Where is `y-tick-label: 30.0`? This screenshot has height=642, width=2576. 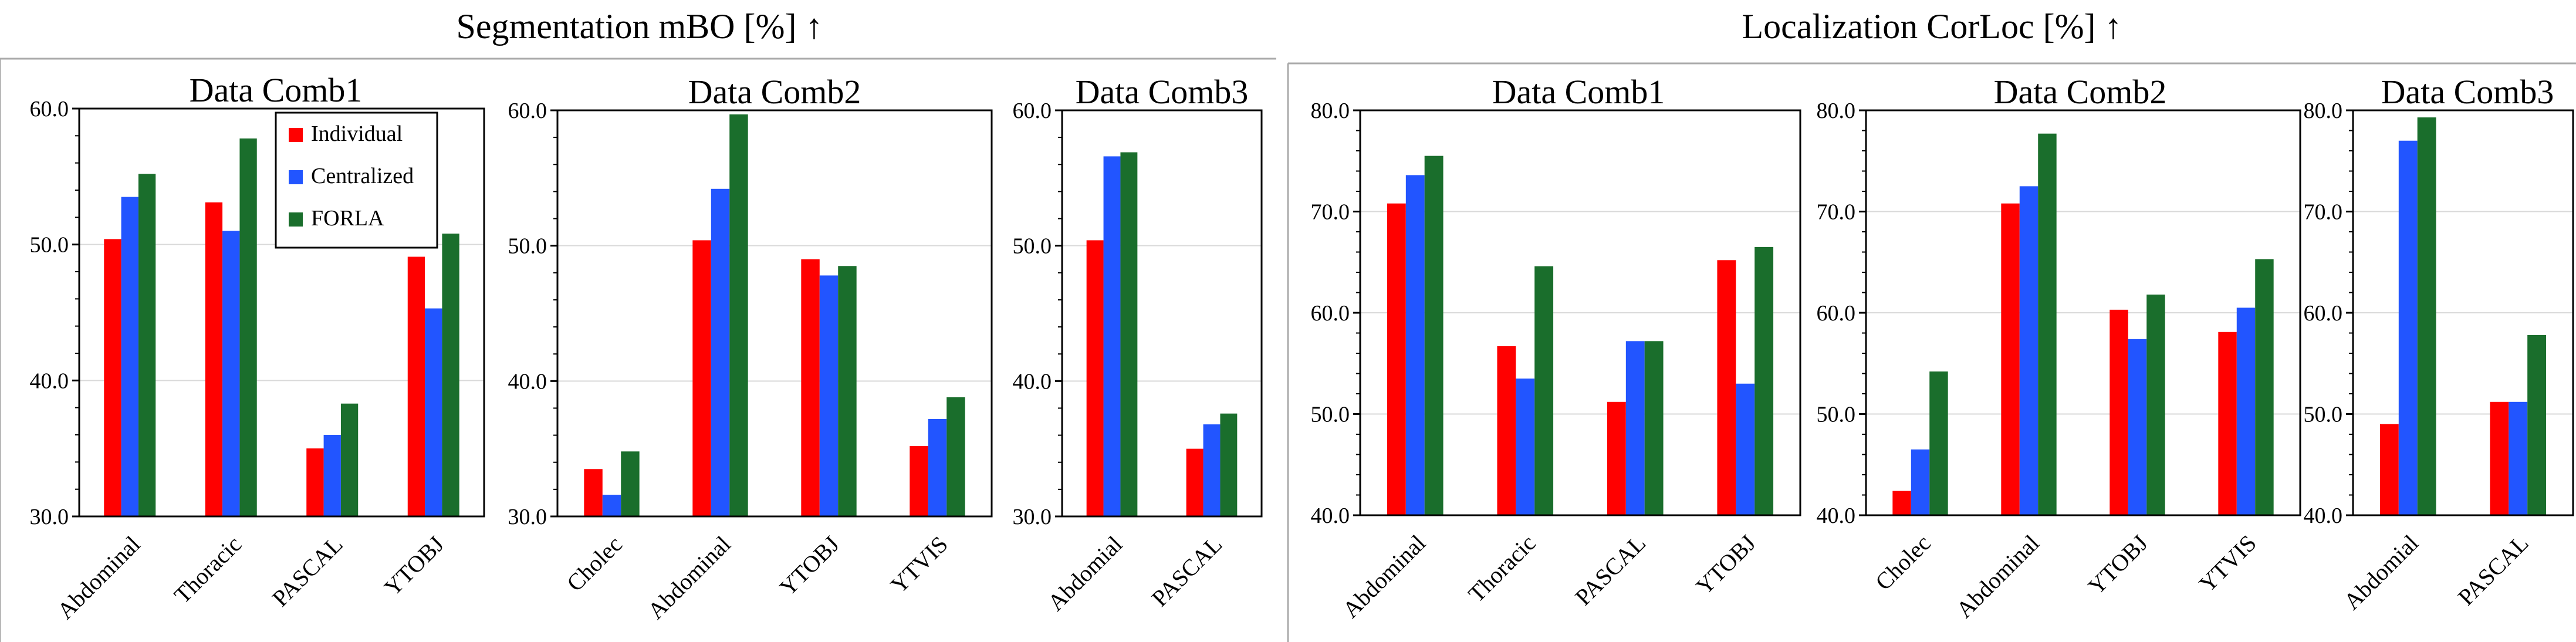 y-tick-label: 30.0 is located at coordinates (49, 517).